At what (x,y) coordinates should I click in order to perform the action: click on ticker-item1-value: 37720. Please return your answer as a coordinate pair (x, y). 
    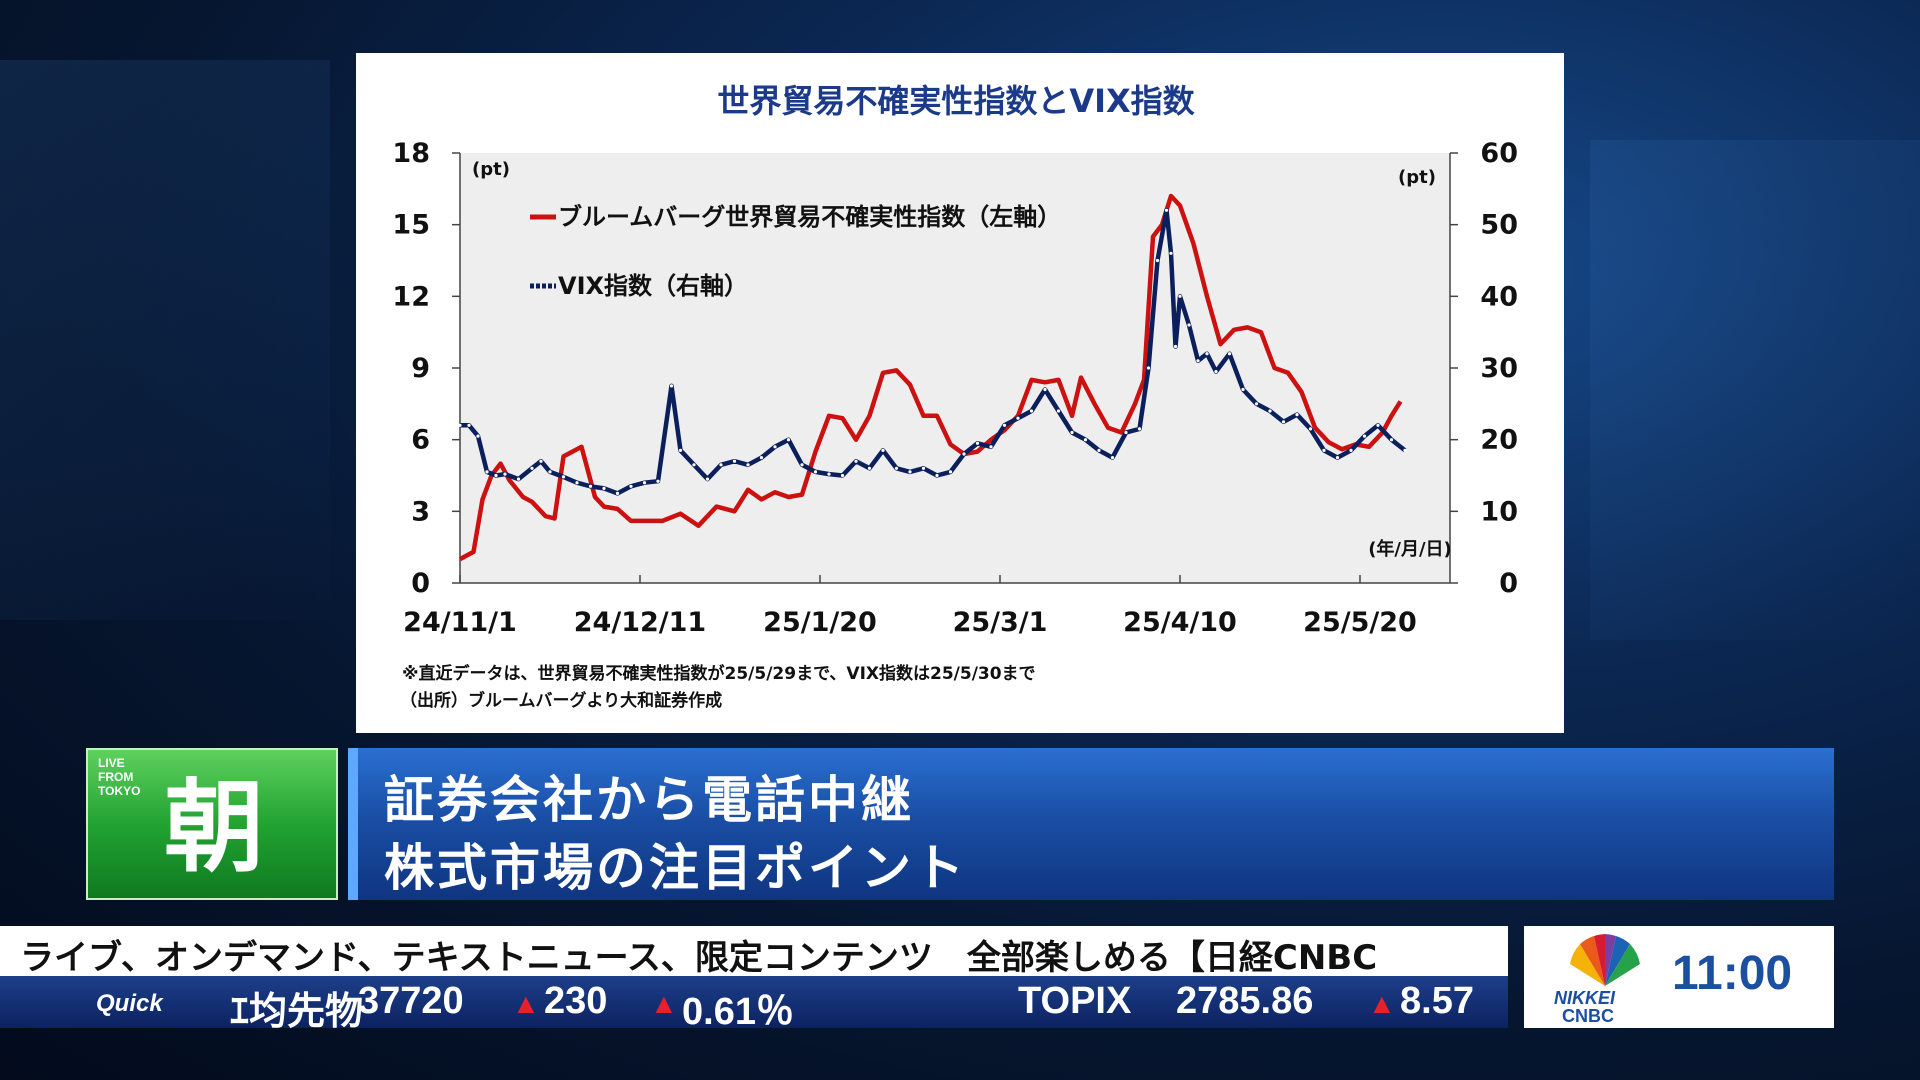
    Looking at the image, I should click on (411, 1001).